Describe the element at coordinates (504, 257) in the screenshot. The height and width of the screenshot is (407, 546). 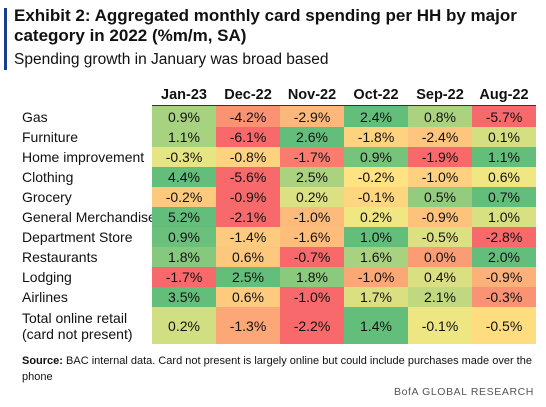
I see `data-cell: 2.0%` at that location.